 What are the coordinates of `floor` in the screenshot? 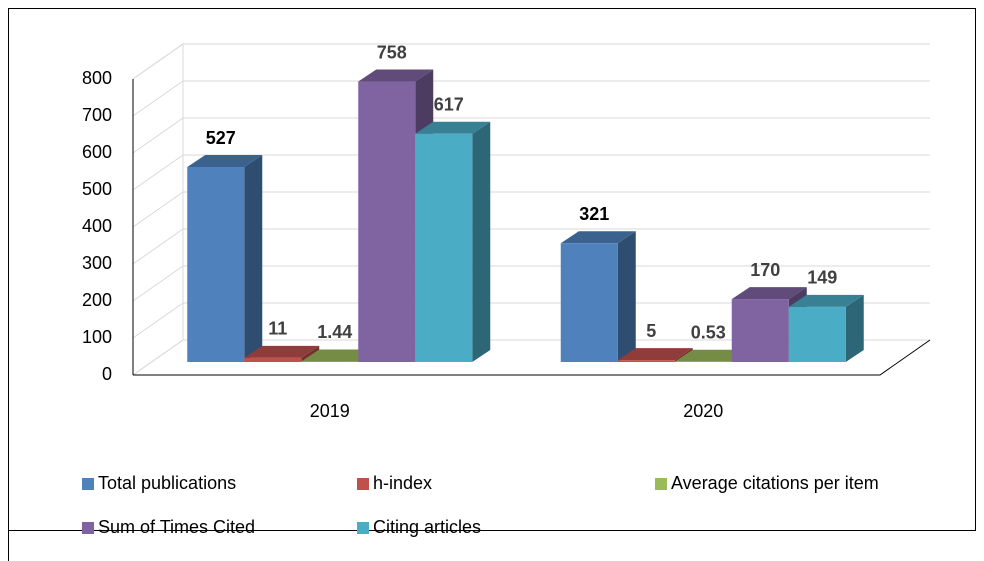 It's located at (532, 357).